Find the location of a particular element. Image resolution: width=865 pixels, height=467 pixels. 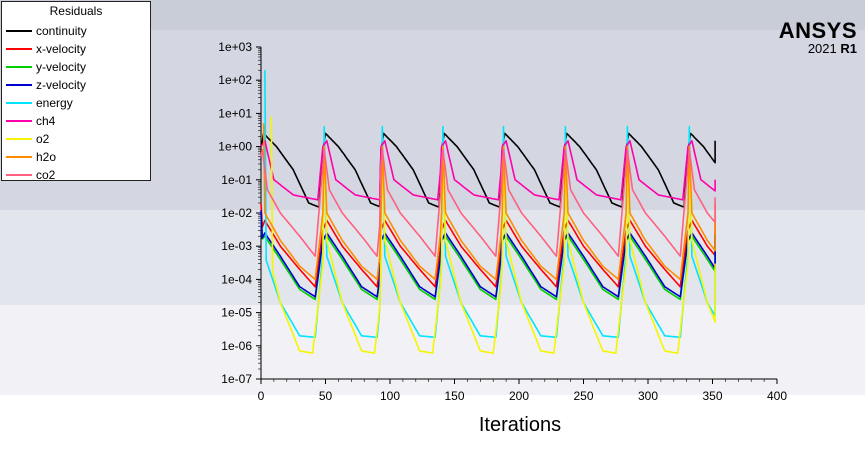

y-tick-label: 1e-05 is located at coordinates (236, 313).